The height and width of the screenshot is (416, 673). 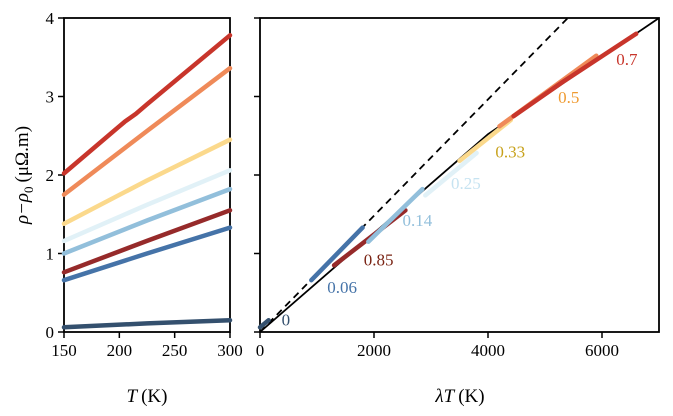 What do you see at coordinates (147, 254) in the screenshot?
I see `left-series-0.06` at bounding box center [147, 254].